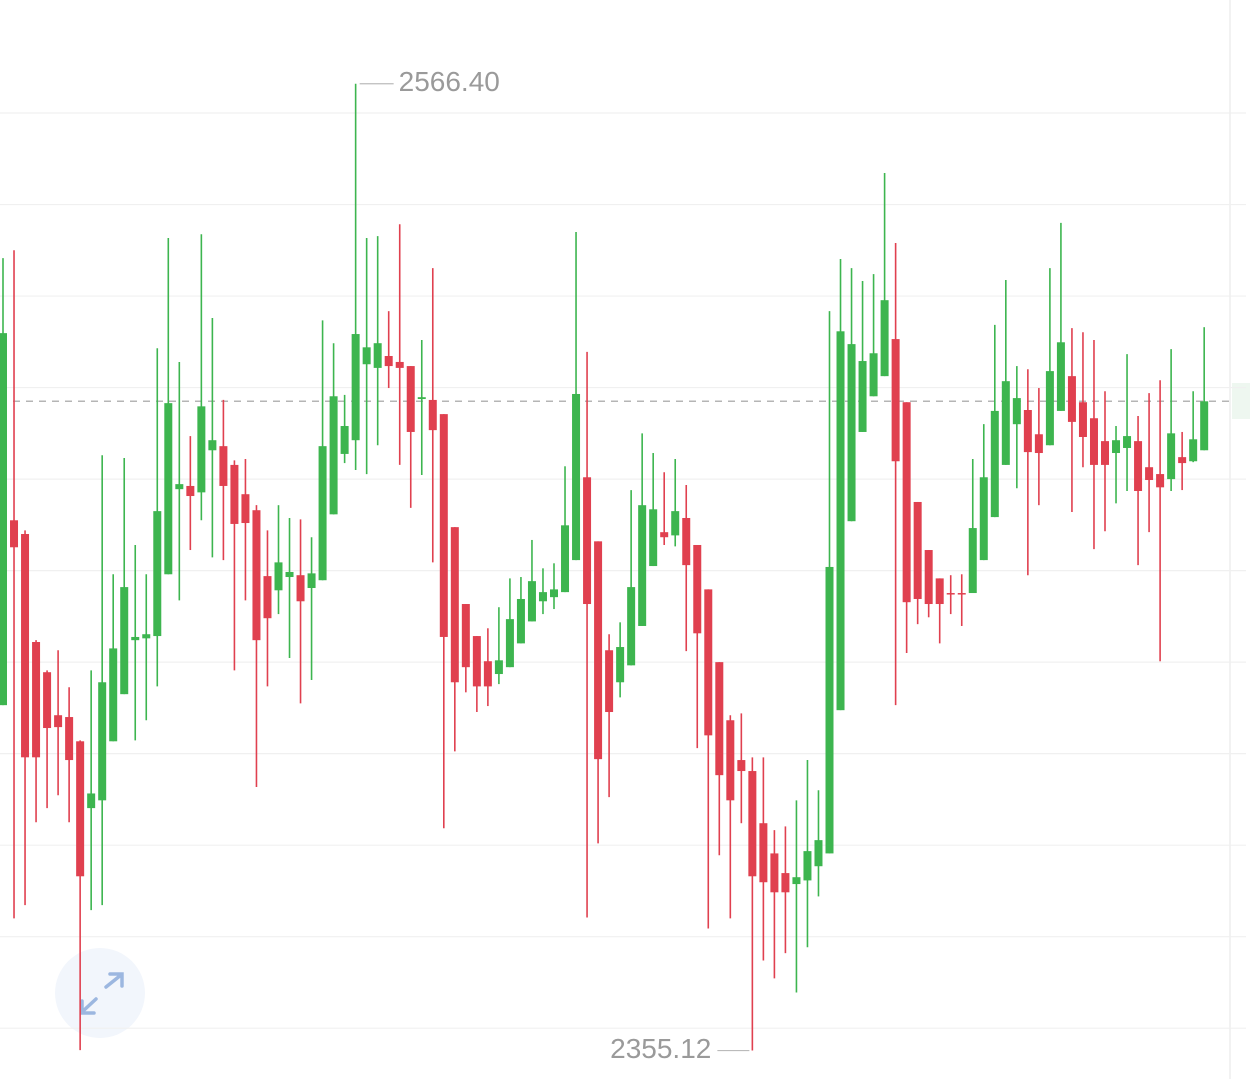  I want to click on expand-button, so click(100, 993).